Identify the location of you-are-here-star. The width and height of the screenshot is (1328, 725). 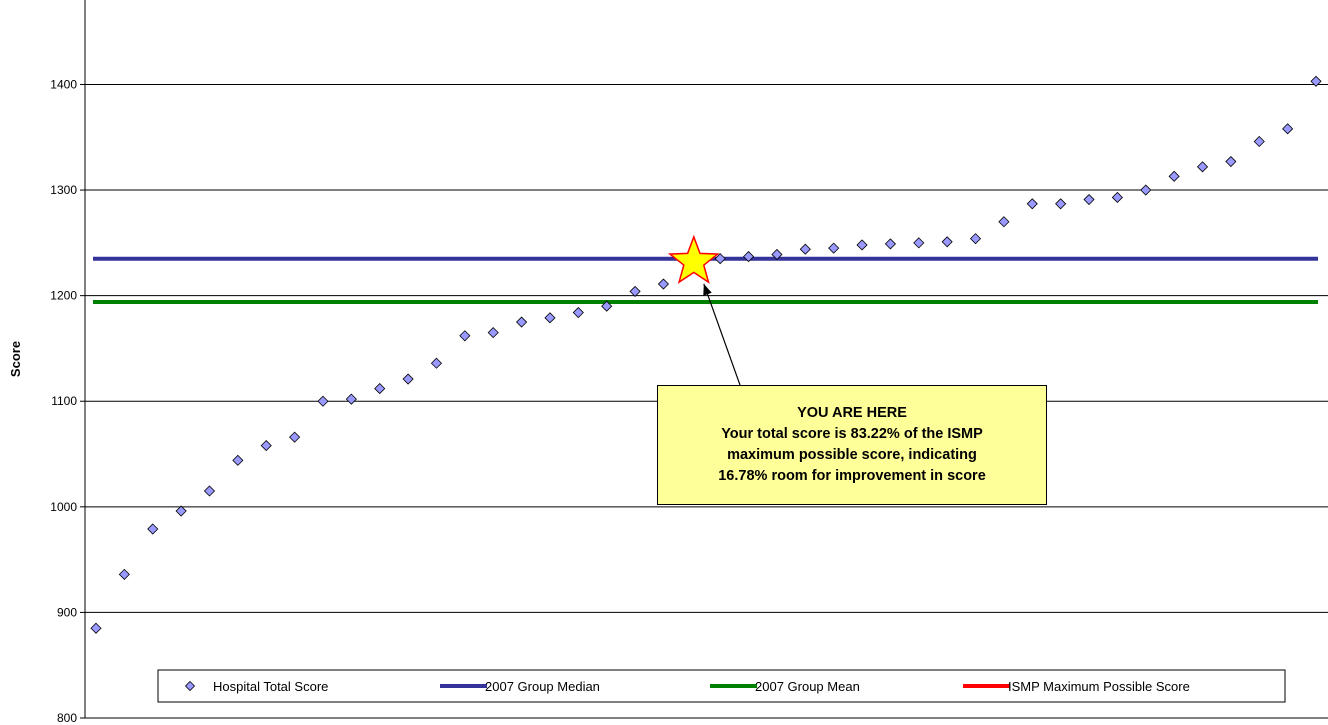
(693, 259).